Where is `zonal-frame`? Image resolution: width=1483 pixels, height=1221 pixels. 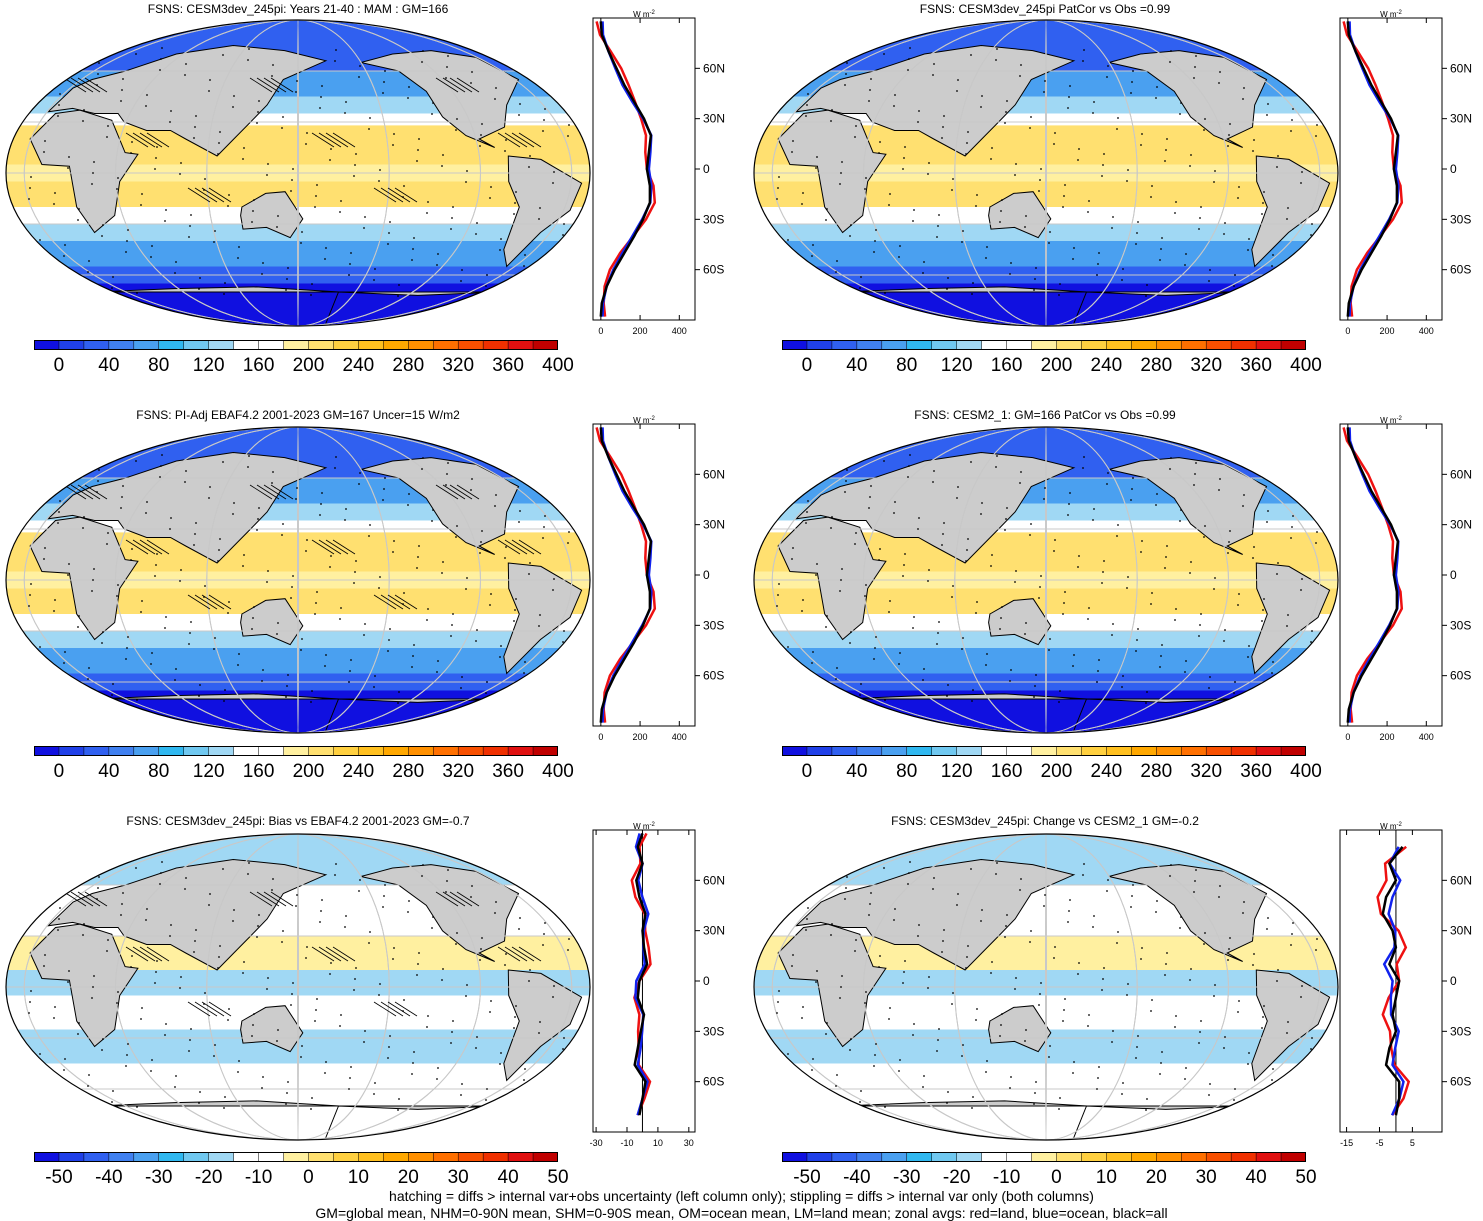 zonal-frame is located at coordinates (1391, 981).